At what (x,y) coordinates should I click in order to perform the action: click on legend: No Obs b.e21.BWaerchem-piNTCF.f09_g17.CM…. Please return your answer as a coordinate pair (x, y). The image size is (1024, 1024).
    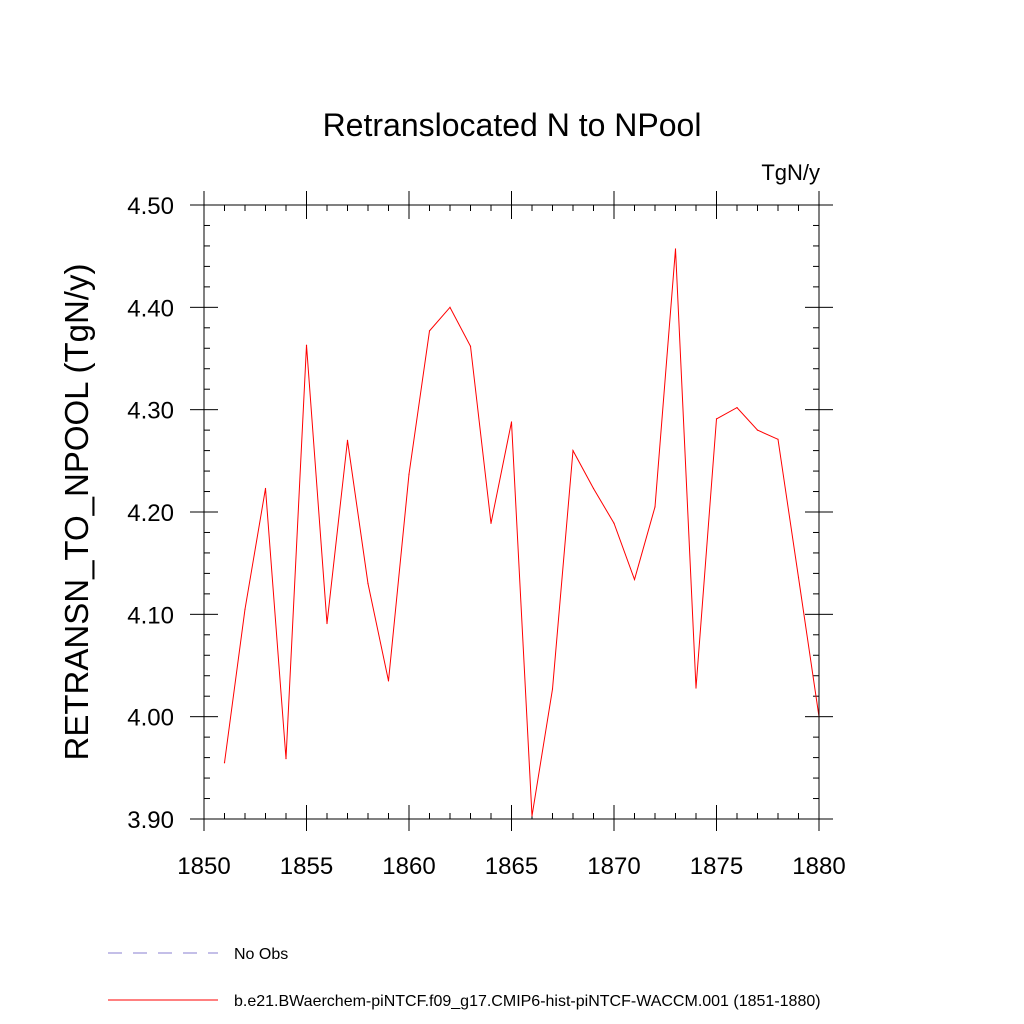
    Looking at the image, I should click on (464, 978).